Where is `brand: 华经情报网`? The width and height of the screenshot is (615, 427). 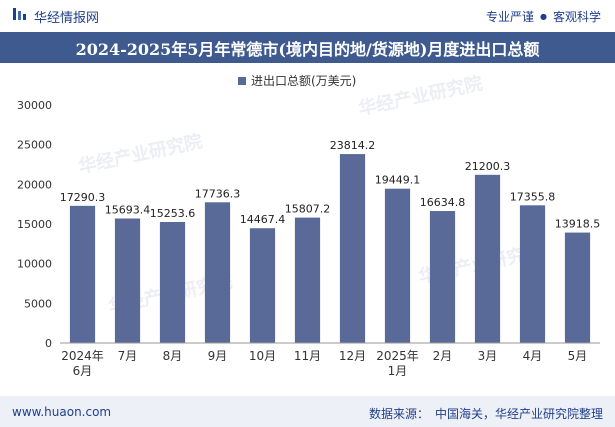
brand: 华经情报网 is located at coordinates (56, 16).